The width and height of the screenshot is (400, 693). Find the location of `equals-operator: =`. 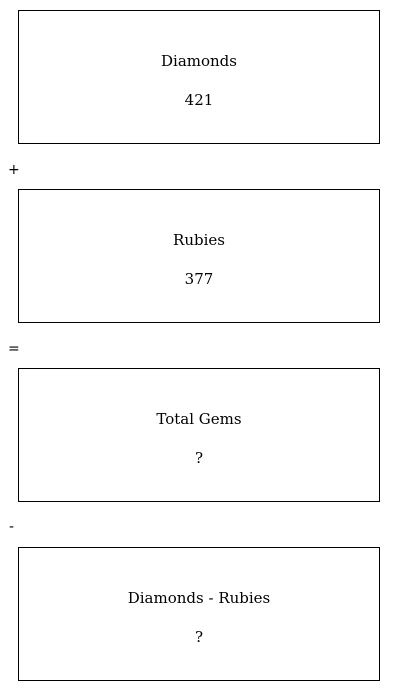

equals-operator: = is located at coordinates (14, 349).